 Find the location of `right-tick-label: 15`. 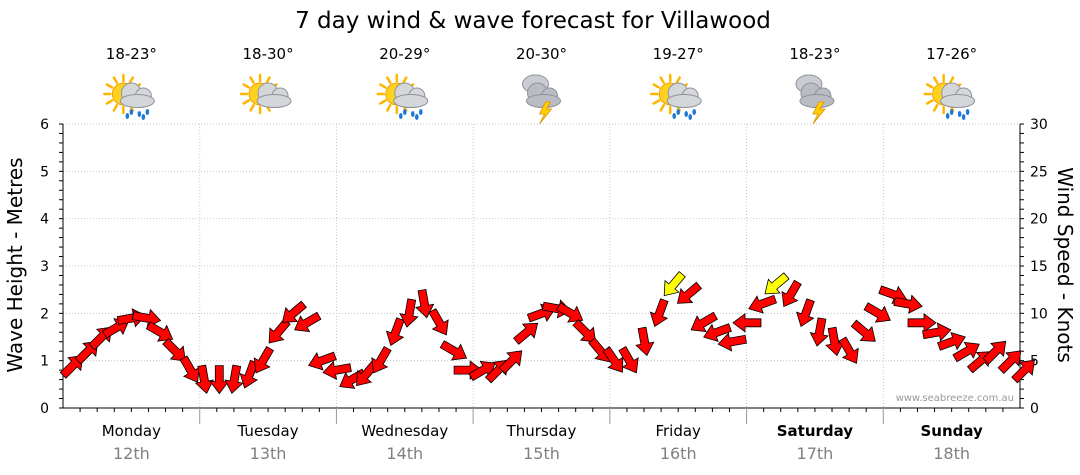

right-tick-label: 15 is located at coordinates (1039, 267).